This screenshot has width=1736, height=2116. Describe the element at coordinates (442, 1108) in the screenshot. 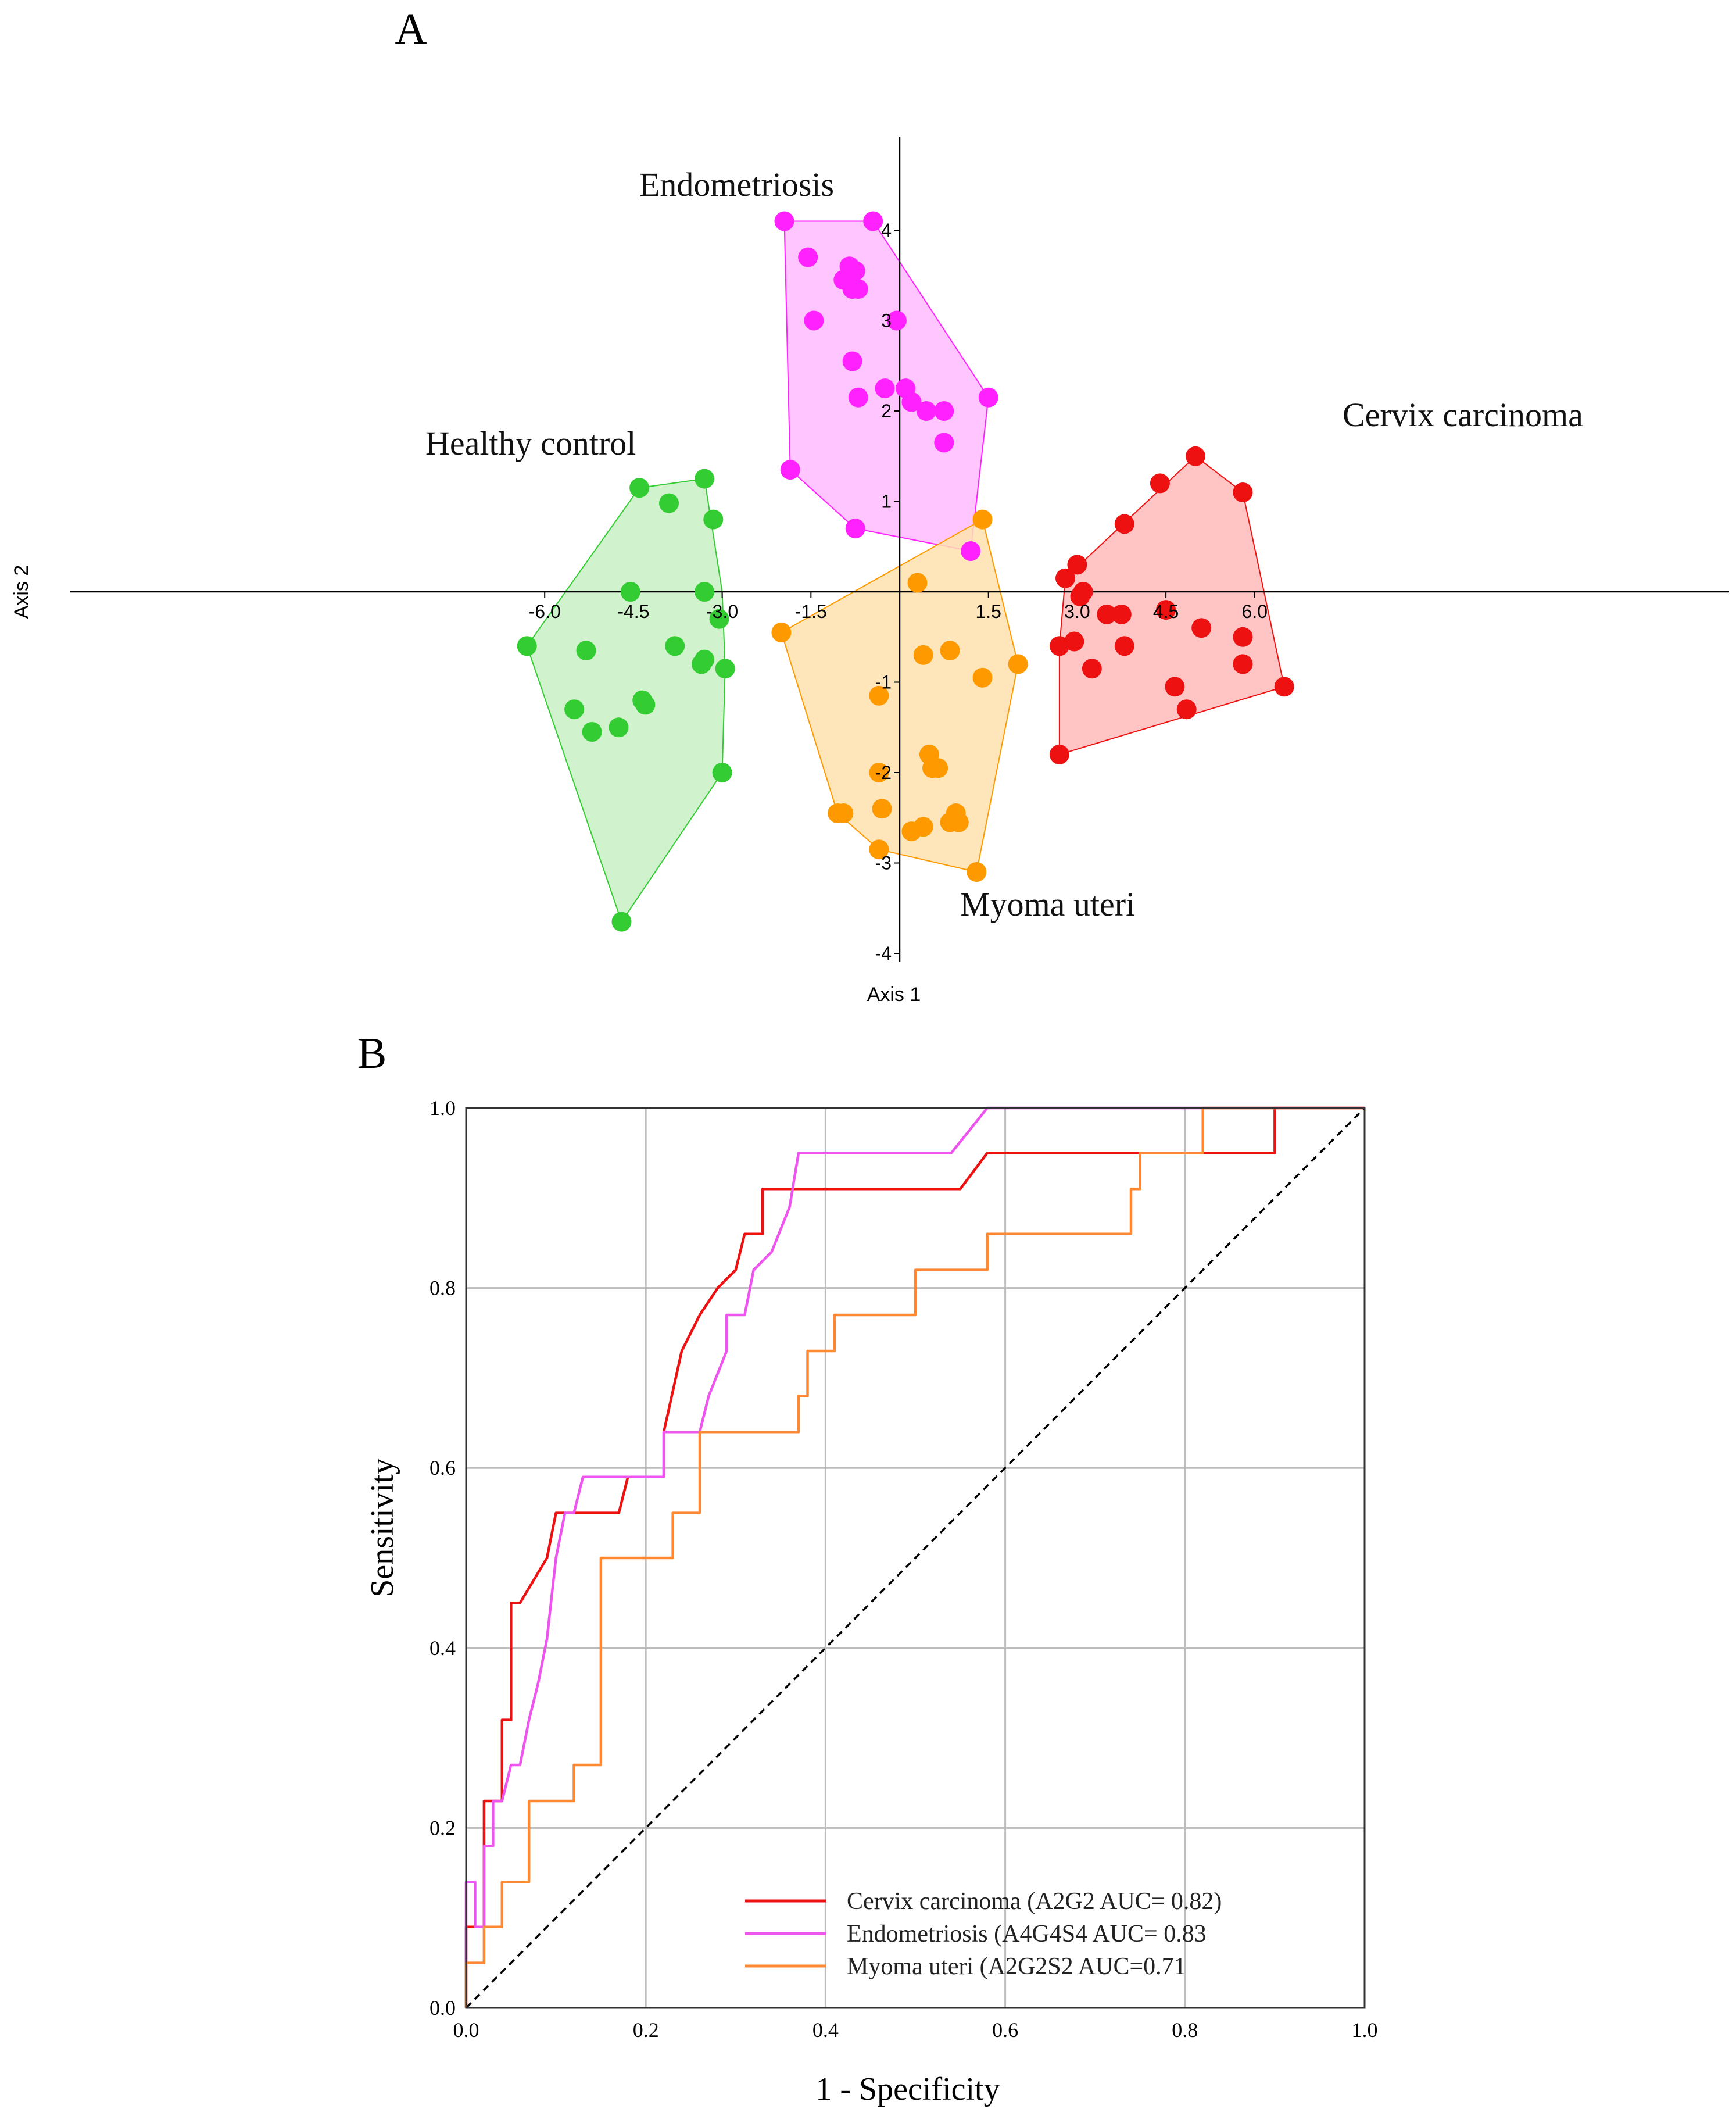

I see `y-tick-label-b: 1.0` at that location.